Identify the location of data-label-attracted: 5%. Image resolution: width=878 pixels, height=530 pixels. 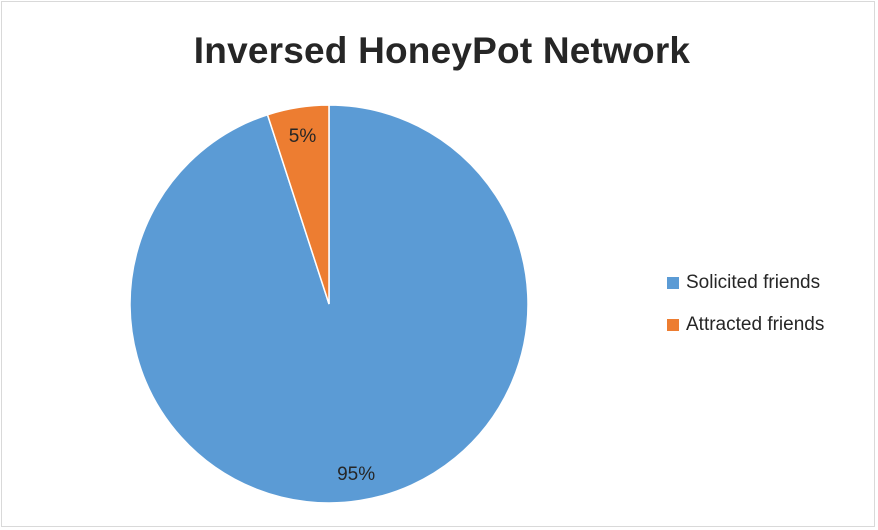
(303, 136).